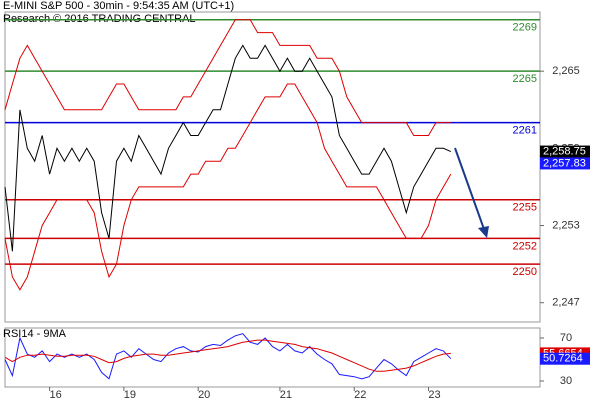 The width and height of the screenshot is (590, 400). I want to click on x-tick-label: 16, so click(55, 394).